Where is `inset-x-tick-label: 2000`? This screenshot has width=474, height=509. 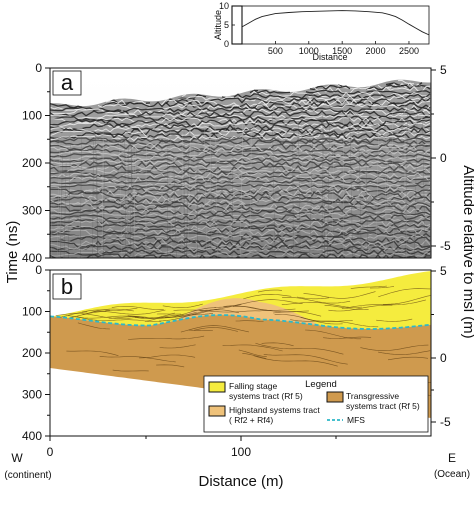 inset-x-tick-label: 2000 is located at coordinates (376, 51).